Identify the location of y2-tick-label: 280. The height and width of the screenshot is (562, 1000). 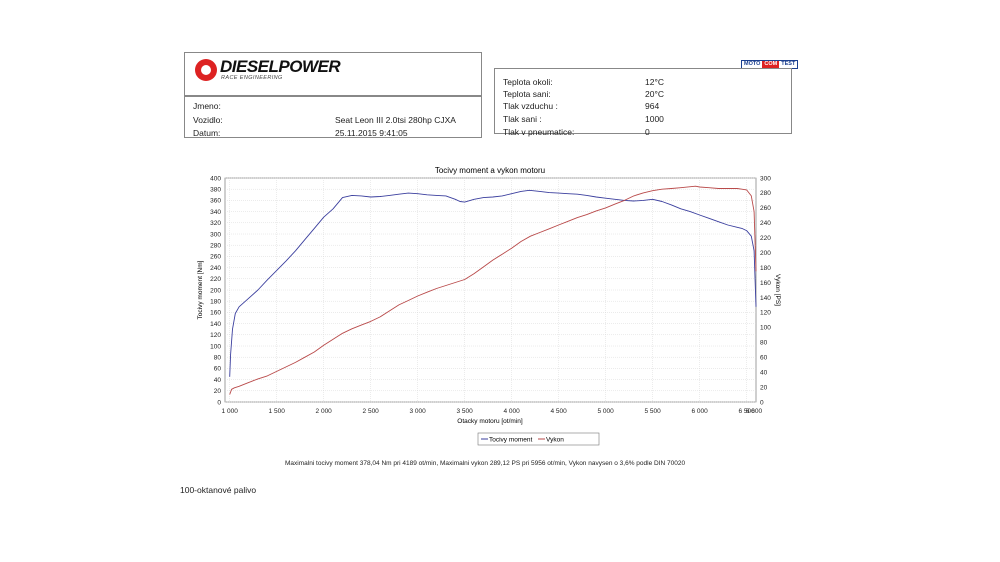
(765, 193).